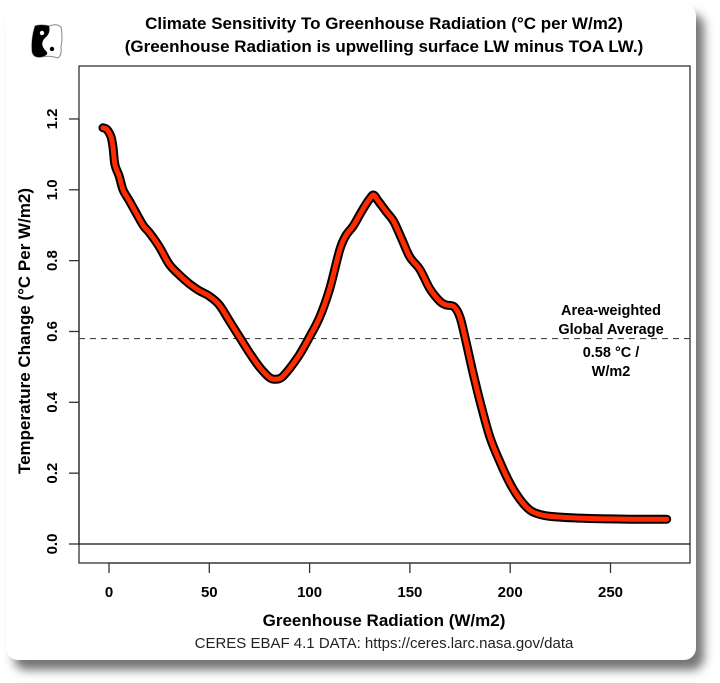  Describe the element at coordinates (610, 330) in the screenshot. I see `annotation-line-2: Global Average` at that location.